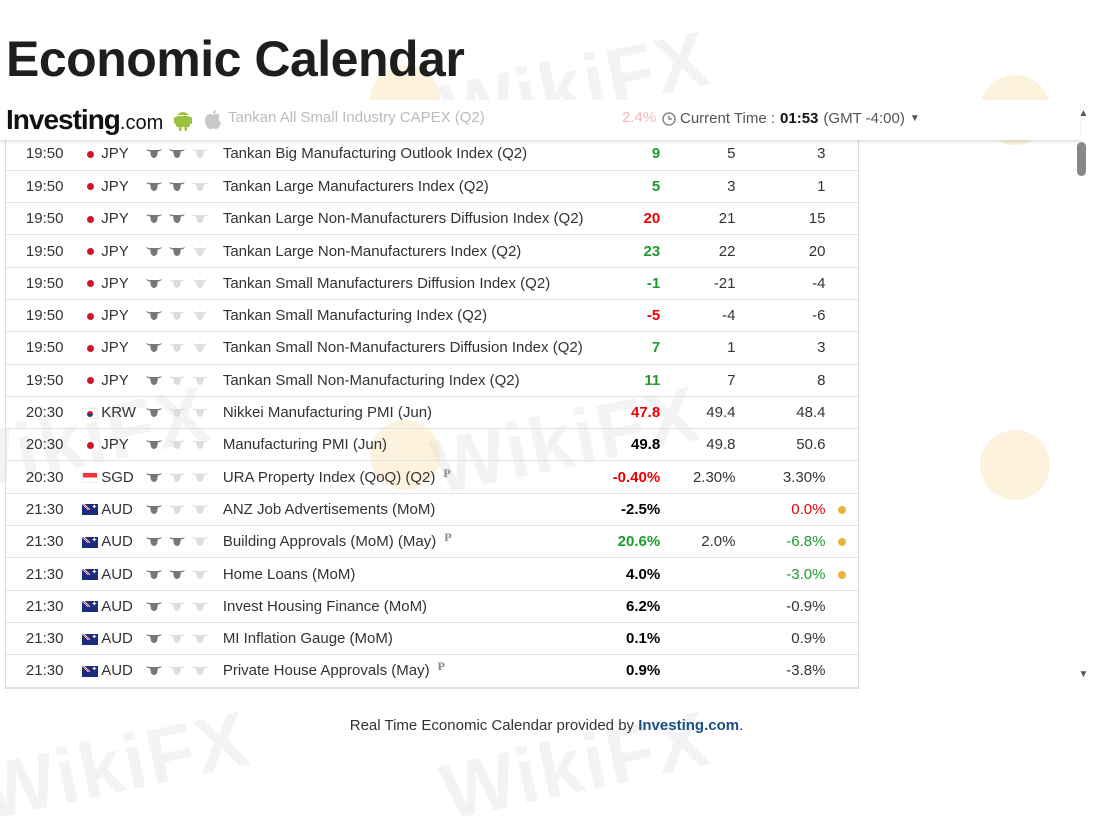 Image resolution: width=1093 pixels, height=838 pixels. I want to click on forecast-value, so click(697, 671).